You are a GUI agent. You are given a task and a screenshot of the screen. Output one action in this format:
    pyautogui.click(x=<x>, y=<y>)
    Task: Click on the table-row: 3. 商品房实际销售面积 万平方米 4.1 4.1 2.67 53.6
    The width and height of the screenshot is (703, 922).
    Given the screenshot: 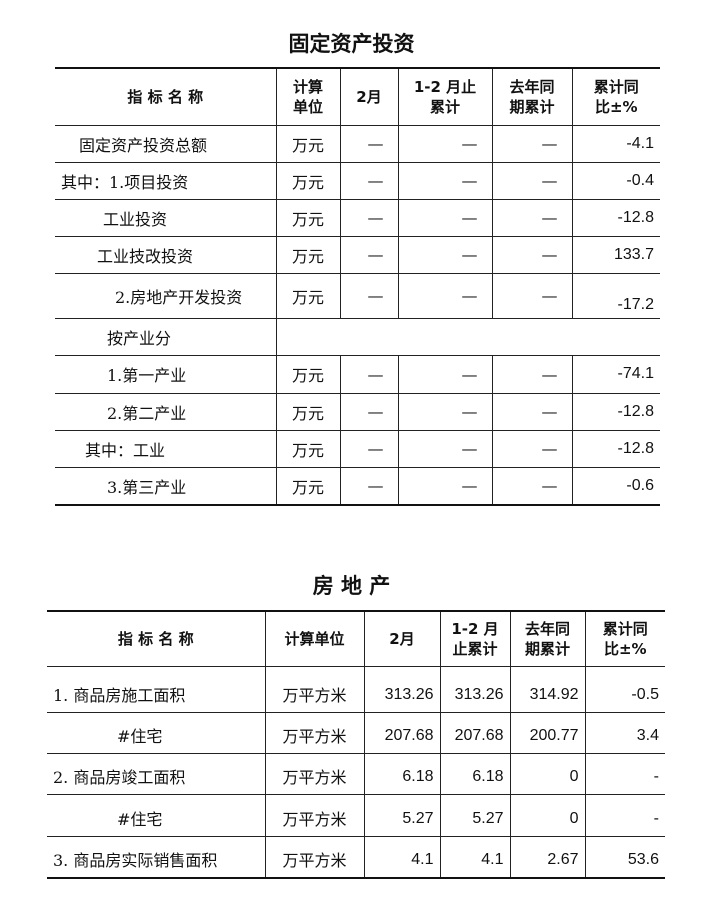 What is the action you would take?
    pyautogui.click(x=356, y=857)
    